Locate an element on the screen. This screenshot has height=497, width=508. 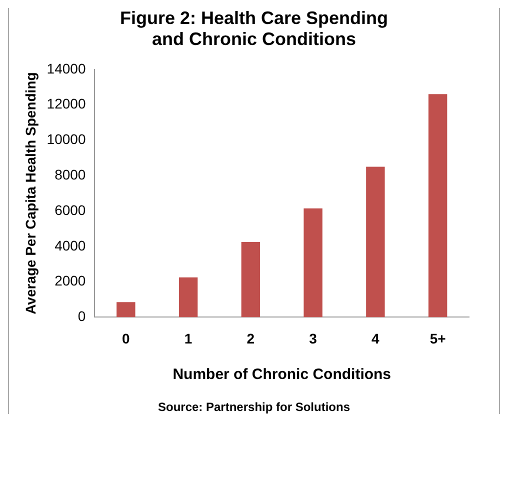
y-tick-label: 4000 is located at coordinates (70, 245).